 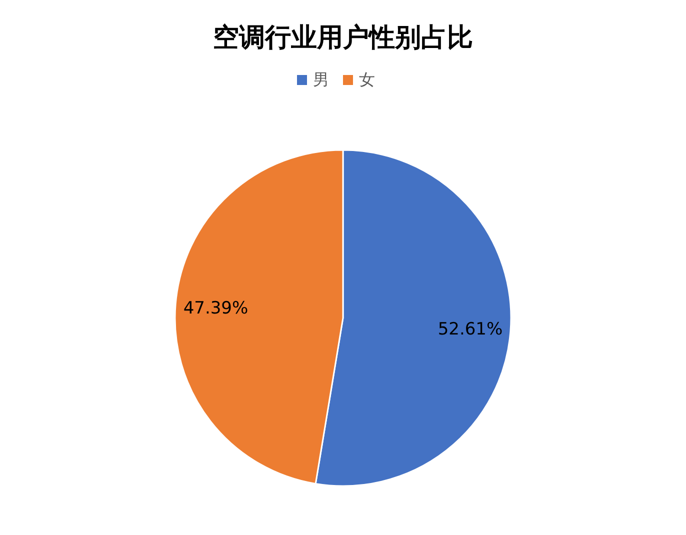 What do you see at coordinates (367, 79) in the screenshot?
I see `legend-label: 女` at bounding box center [367, 79].